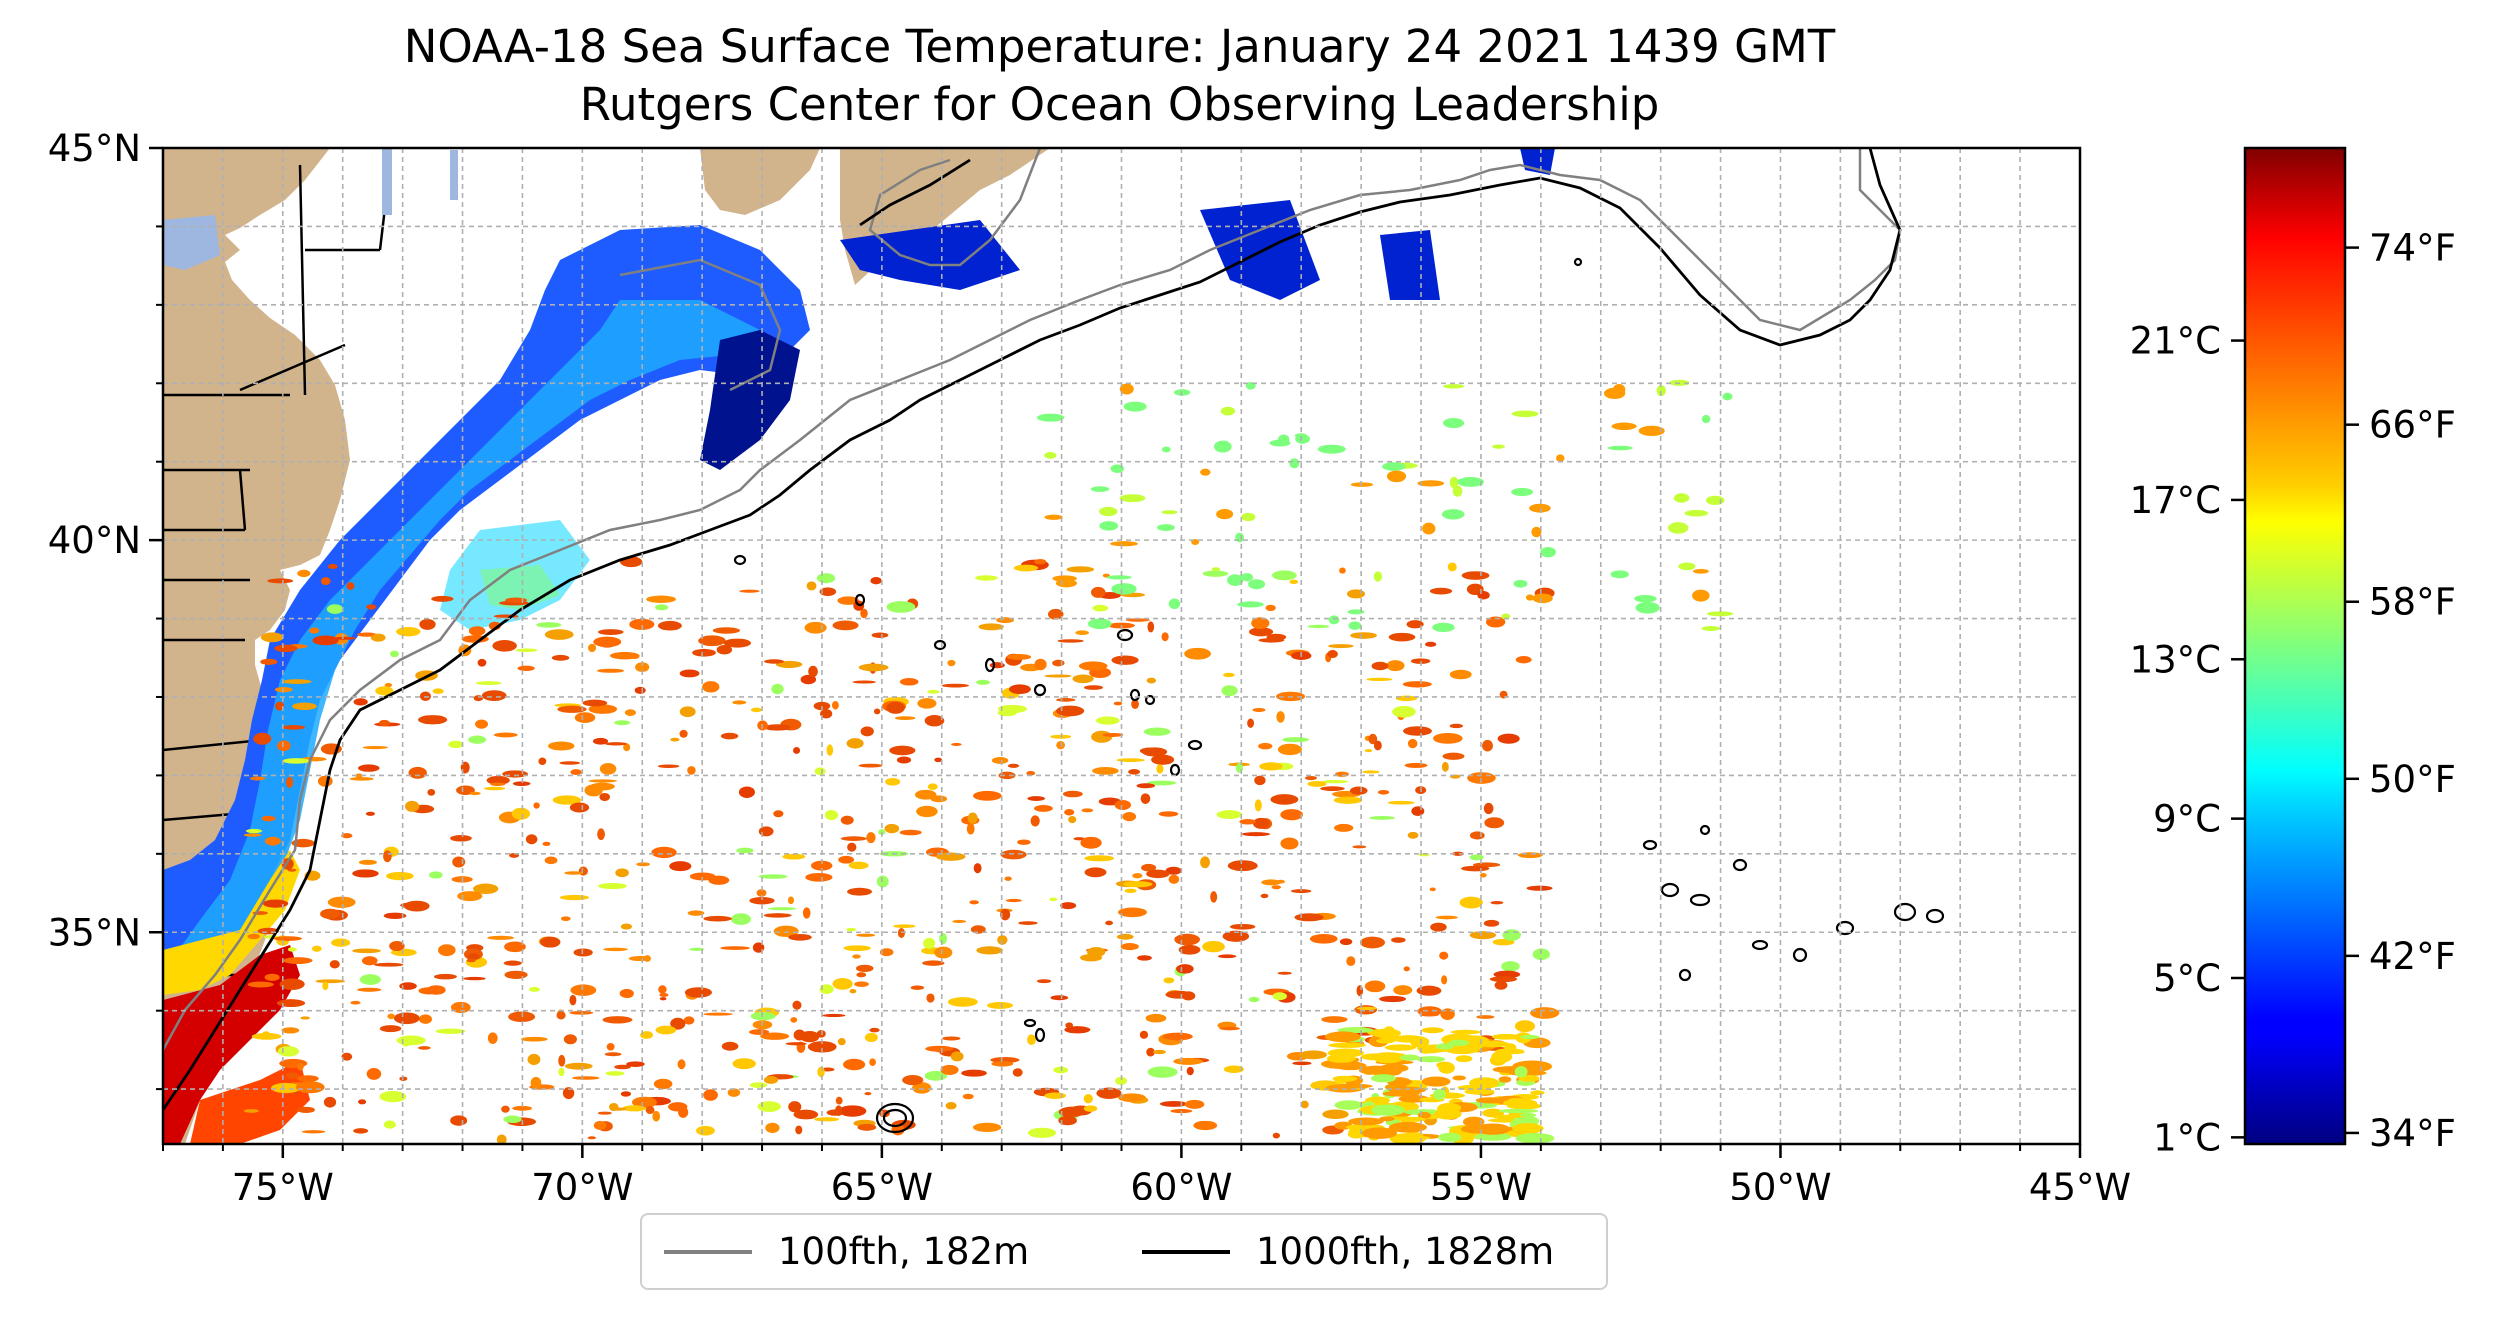  Describe the element at coordinates (2412, 602) in the screenshot. I see `colorbar-f-label: 58°F` at that location.